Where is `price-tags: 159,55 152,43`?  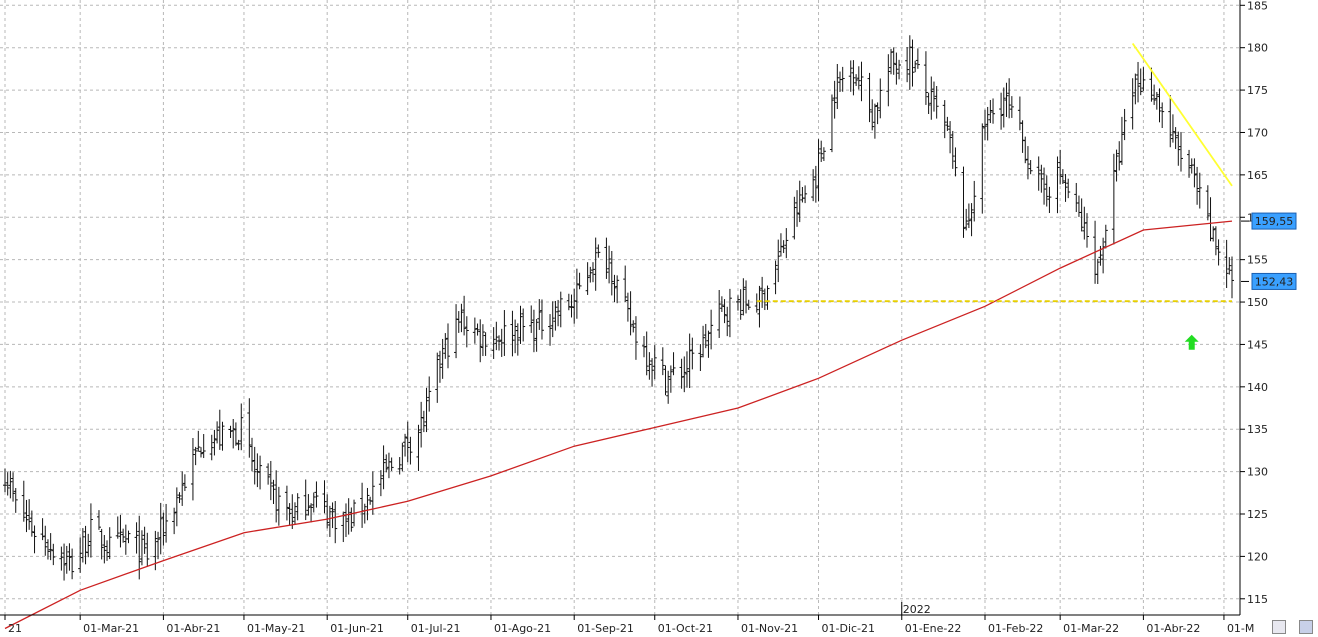 price-tags: 159,55 152,43 is located at coordinates (1269, 251).